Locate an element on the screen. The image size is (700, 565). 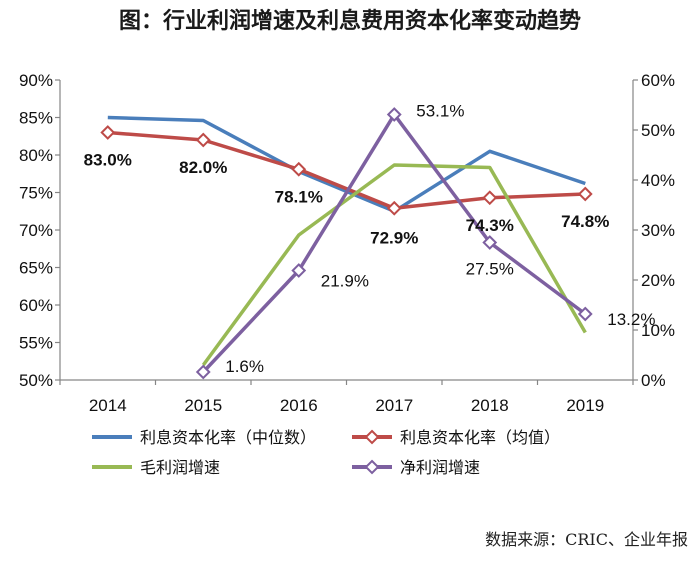
right-tick-label: 10% is located at coordinates (658, 330).